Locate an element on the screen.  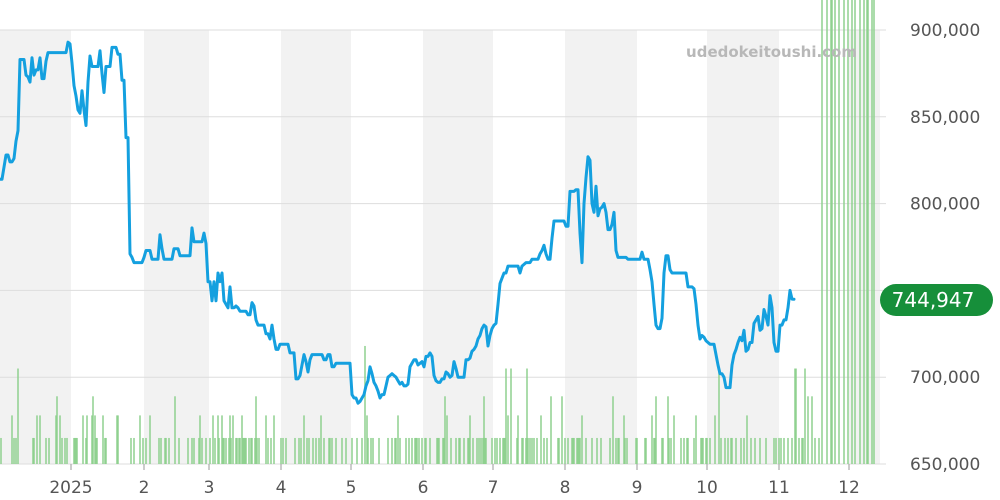
x-tick-label: 6 is located at coordinates (423, 488).